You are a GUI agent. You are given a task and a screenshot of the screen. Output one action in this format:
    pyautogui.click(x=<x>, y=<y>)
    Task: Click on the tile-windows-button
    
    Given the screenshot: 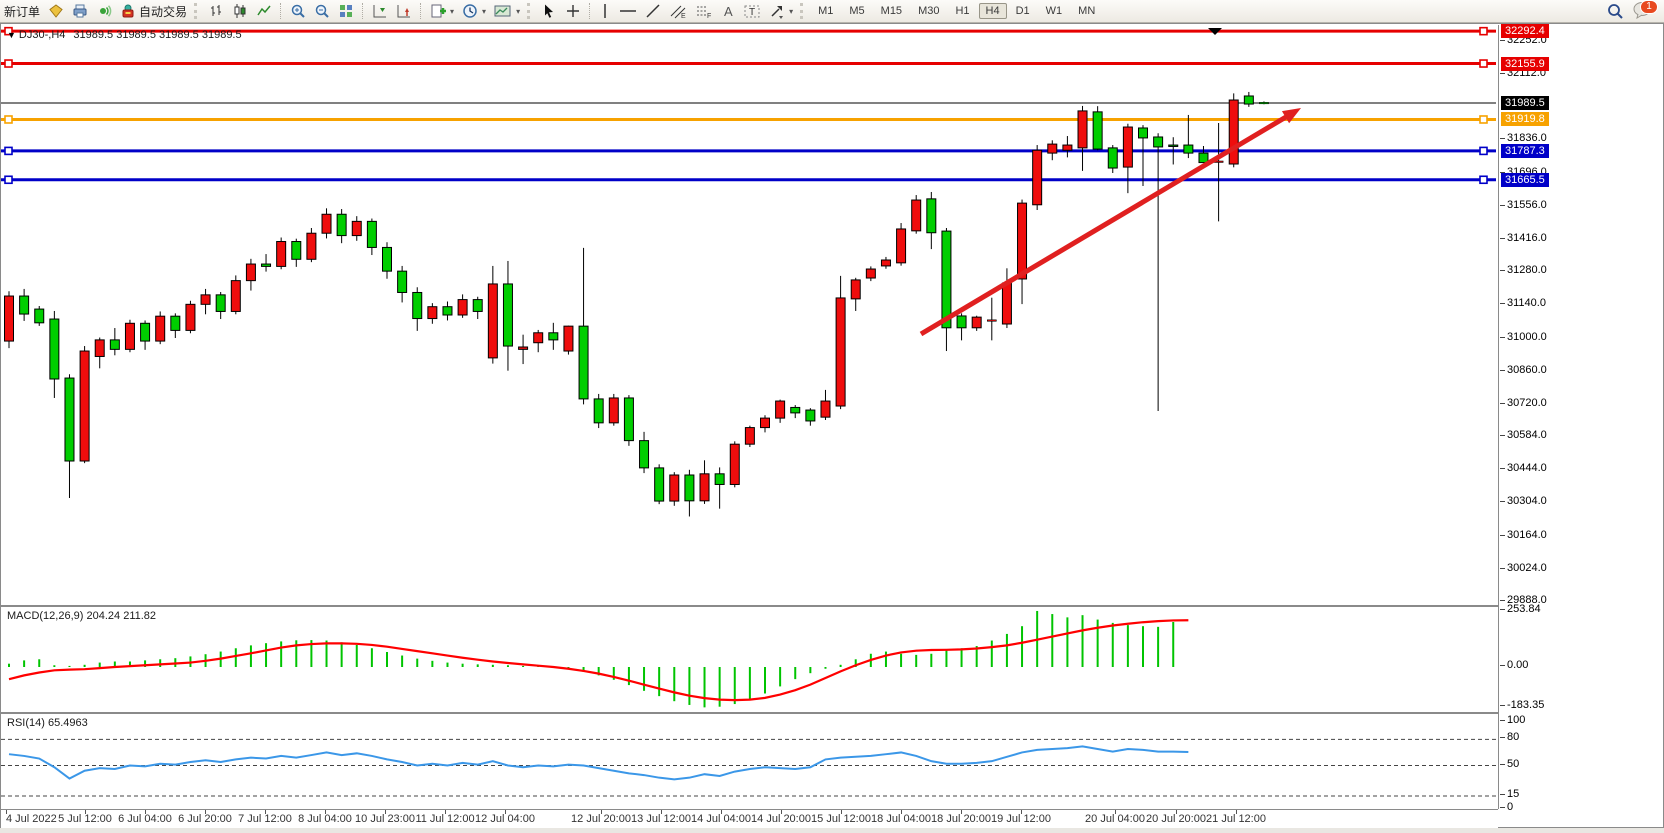 What is the action you would take?
    pyautogui.click(x=346, y=11)
    